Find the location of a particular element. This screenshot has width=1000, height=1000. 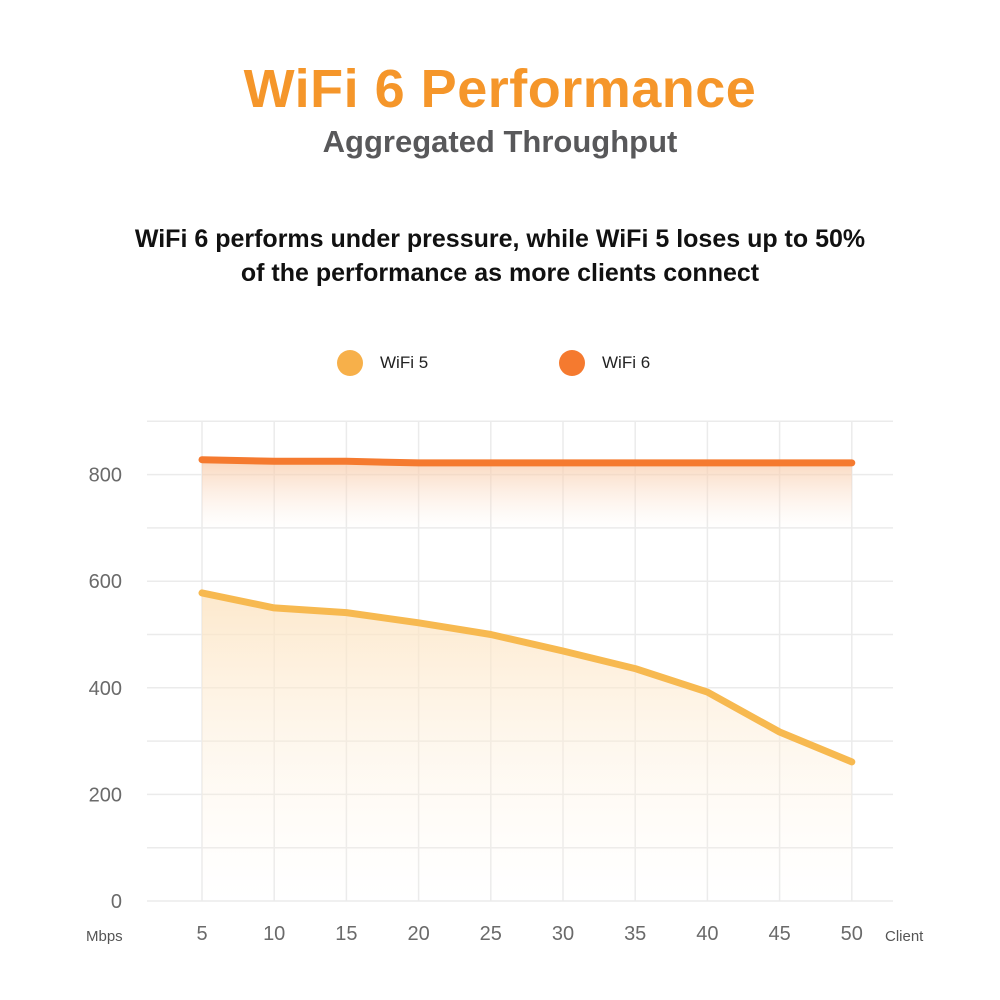

legend-label: WiFi 6 is located at coordinates (626, 362).